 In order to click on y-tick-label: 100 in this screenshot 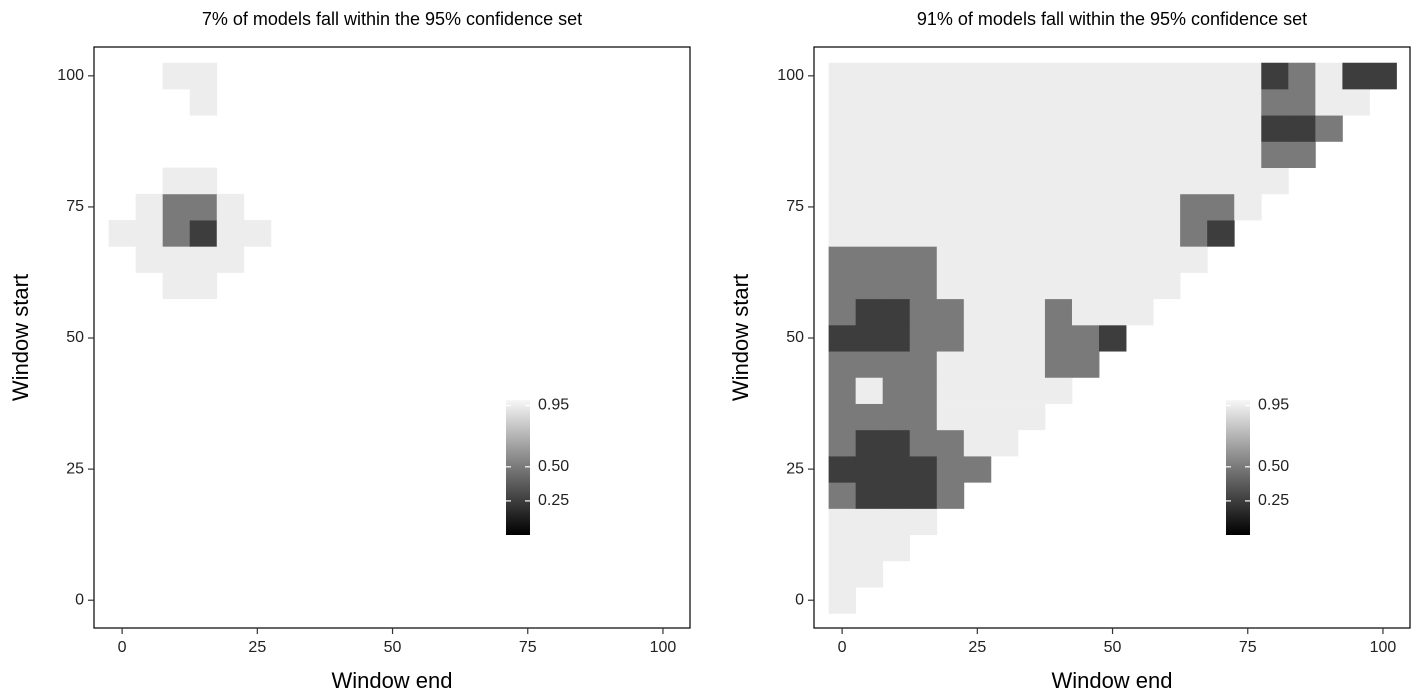, I will do `click(70, 75)`.